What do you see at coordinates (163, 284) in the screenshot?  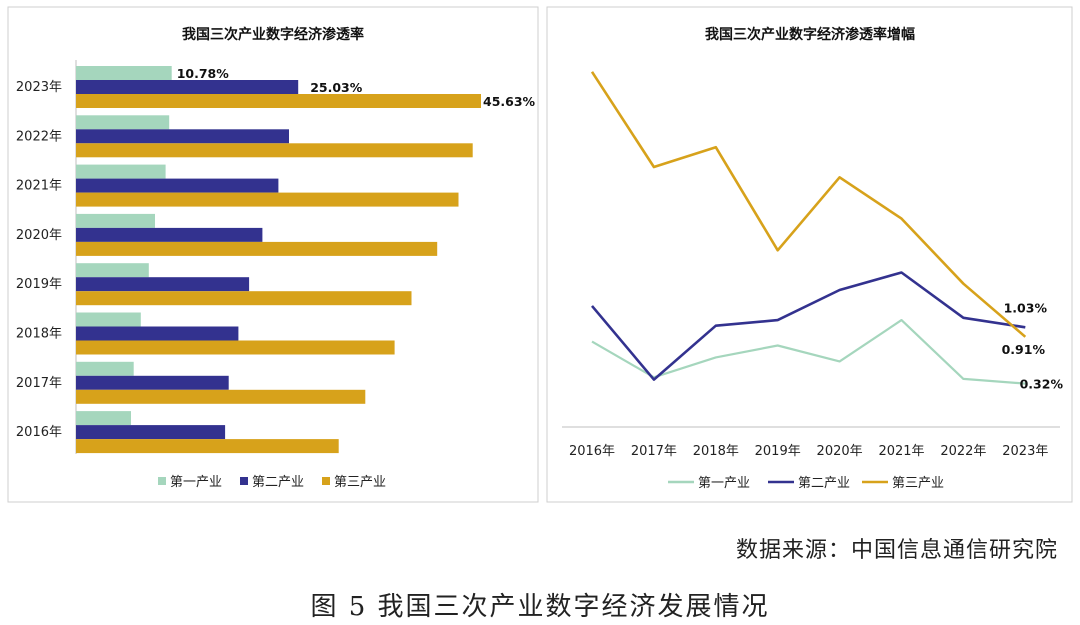 I see `bar-2-2019年` at bounding box center [163, 284].